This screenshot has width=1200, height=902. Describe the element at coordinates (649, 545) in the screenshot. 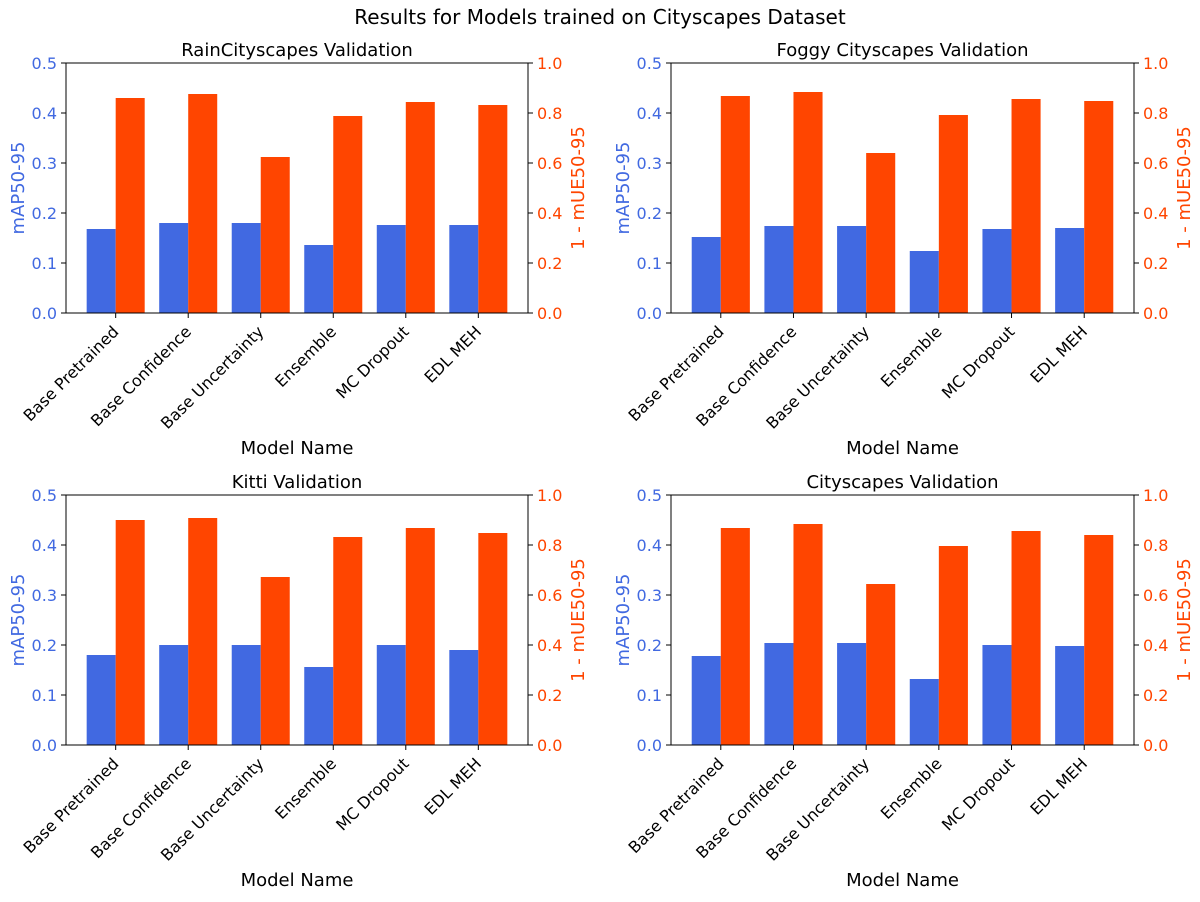

I see `ytick-label: 0.4` at that location.